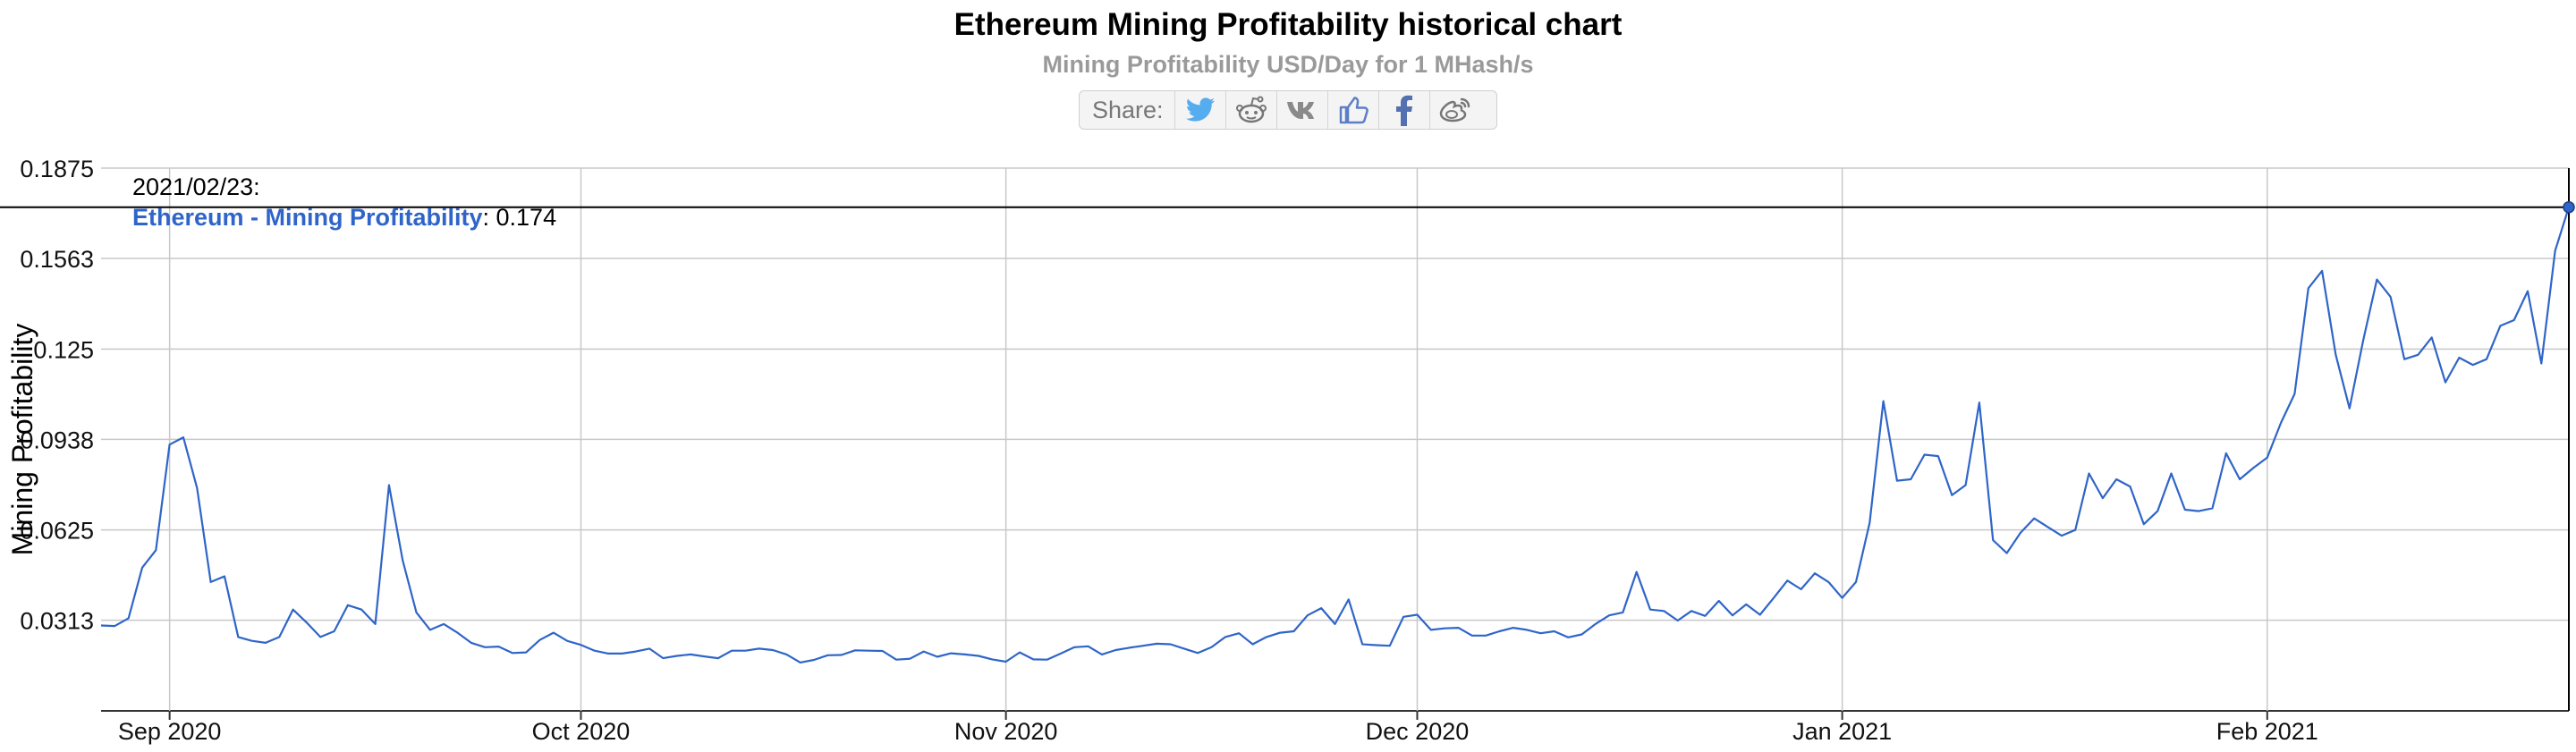 This screenshot has width=2576, height=752. I want to click on y-tick-label: 0.1875, so click(57, 169).